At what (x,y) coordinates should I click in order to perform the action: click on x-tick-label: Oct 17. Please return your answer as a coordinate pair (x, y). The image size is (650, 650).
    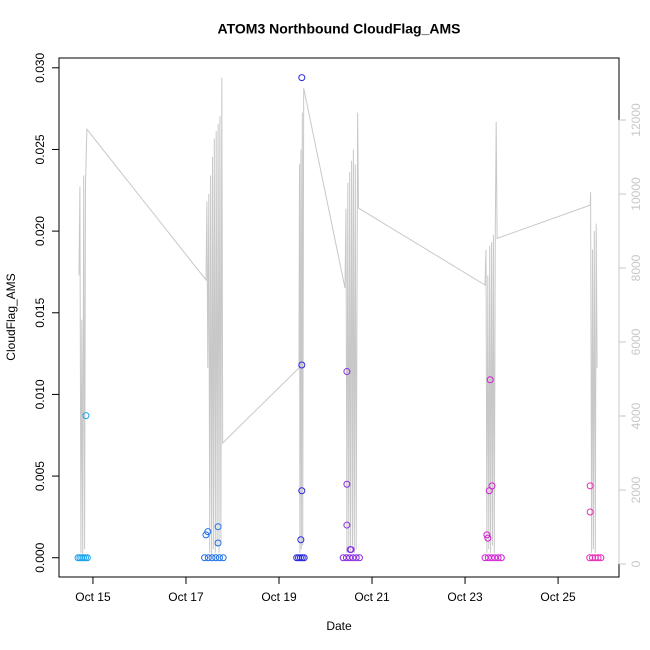
    Looking at the image, I should click on (186, 597).